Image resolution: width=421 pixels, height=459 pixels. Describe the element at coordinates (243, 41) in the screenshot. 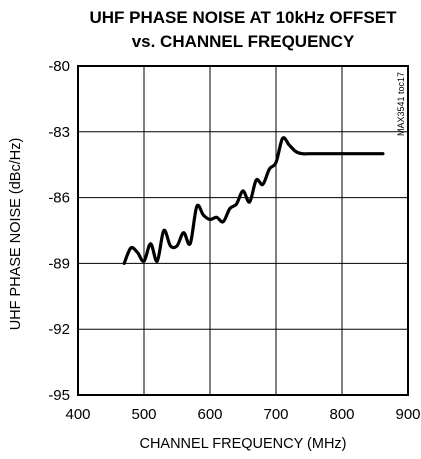

I see `chart-title-line-2: vs. CHANNEL FREQUENCY` at that location.